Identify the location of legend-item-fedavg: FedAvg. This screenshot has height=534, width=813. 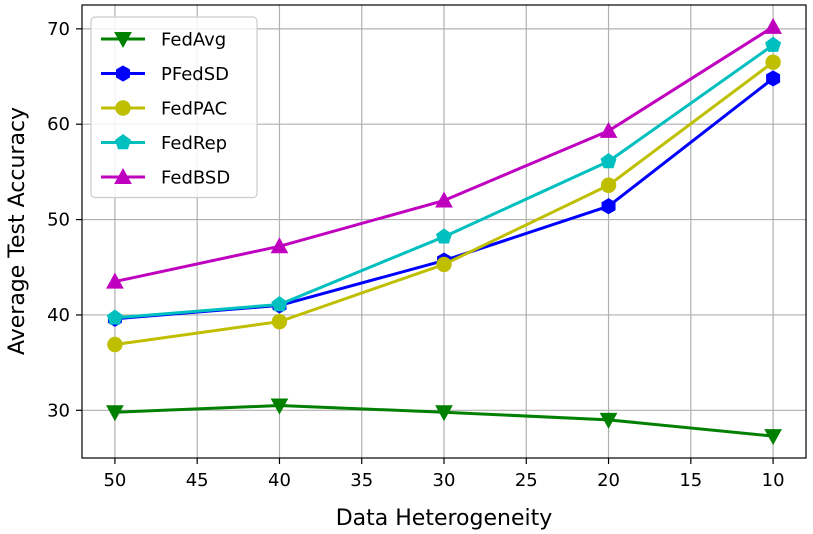
(163, 40).